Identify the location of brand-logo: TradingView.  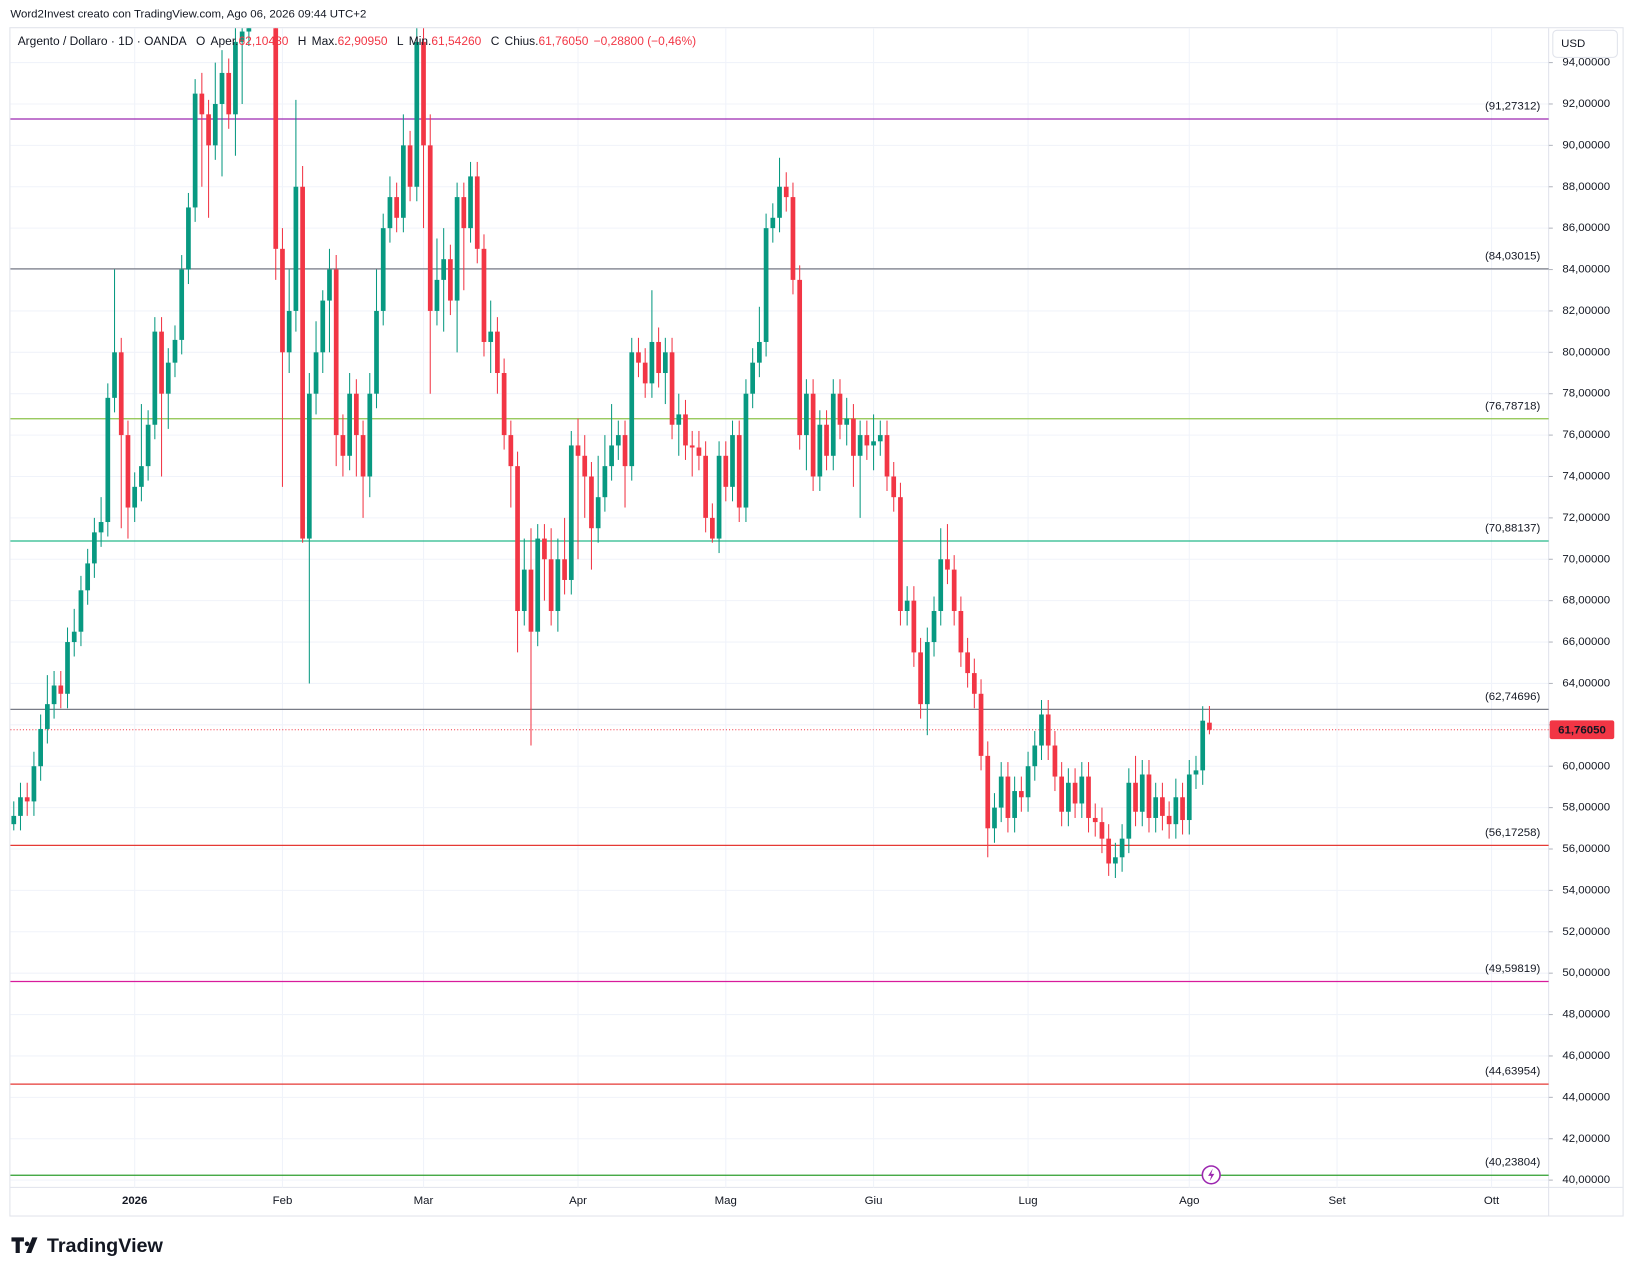
(87, 1246).